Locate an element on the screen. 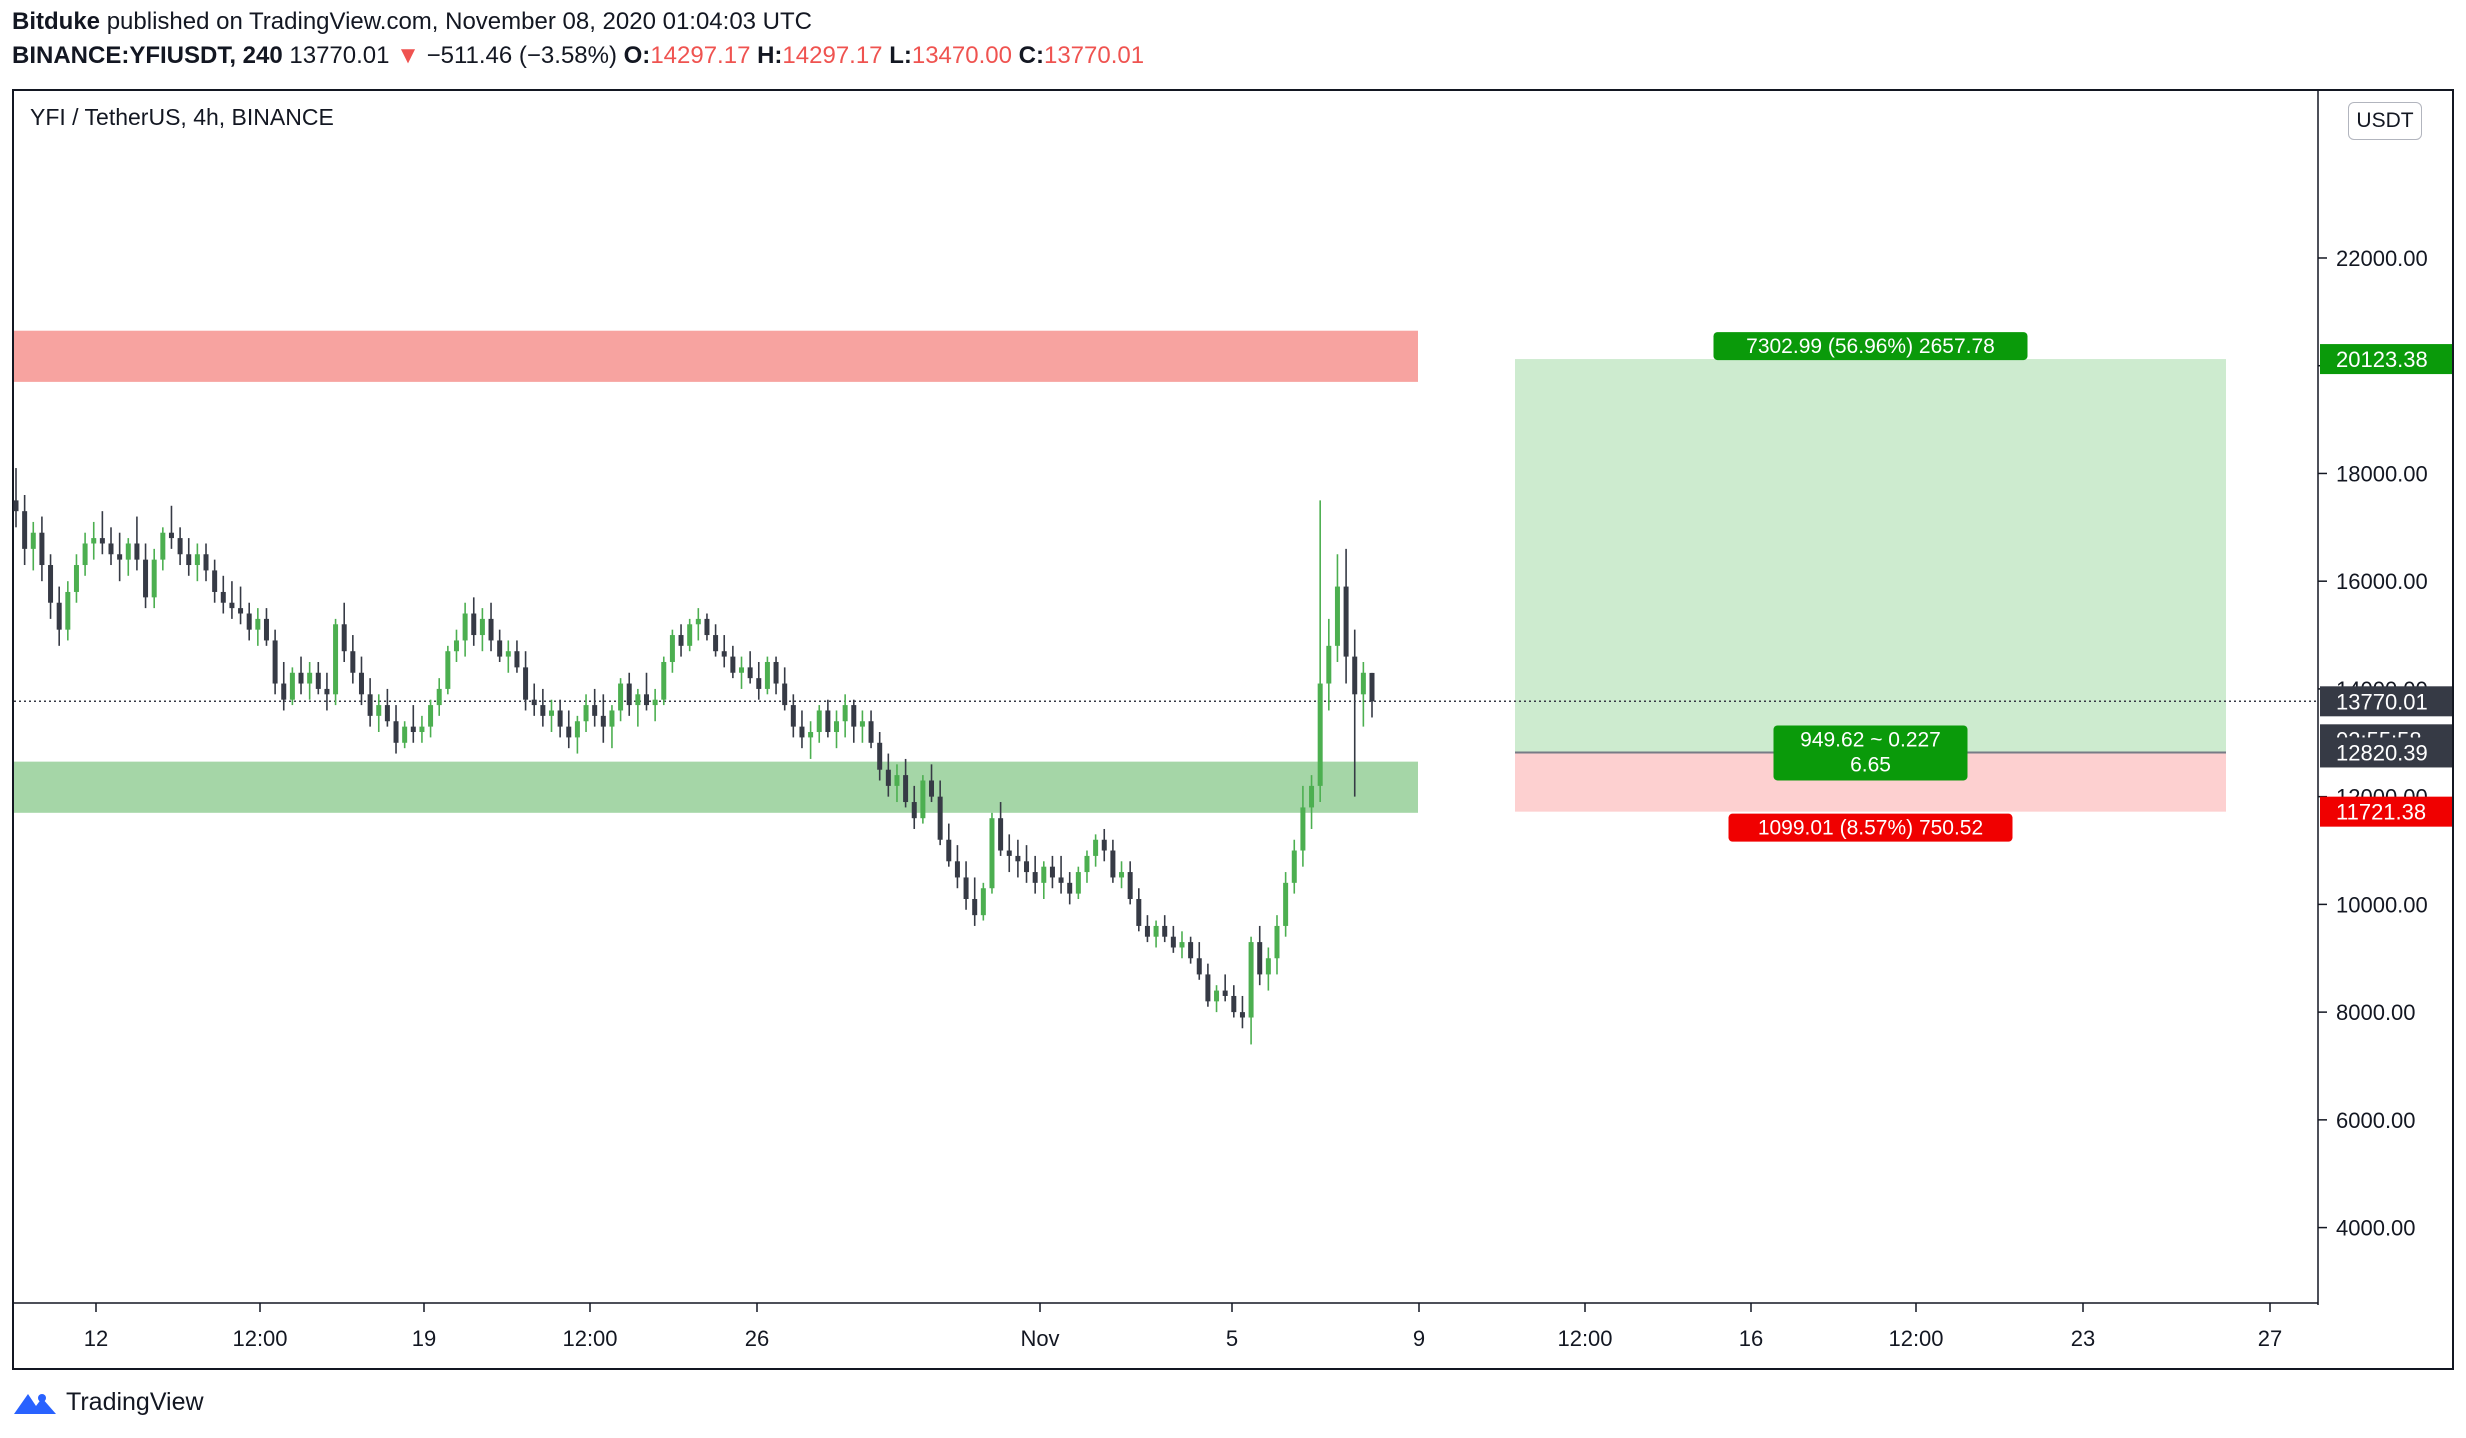 Image resolution: width=2466 pixels, height=1438 pixels. high-value: 14297.17 is located at coordinates (832, 55).